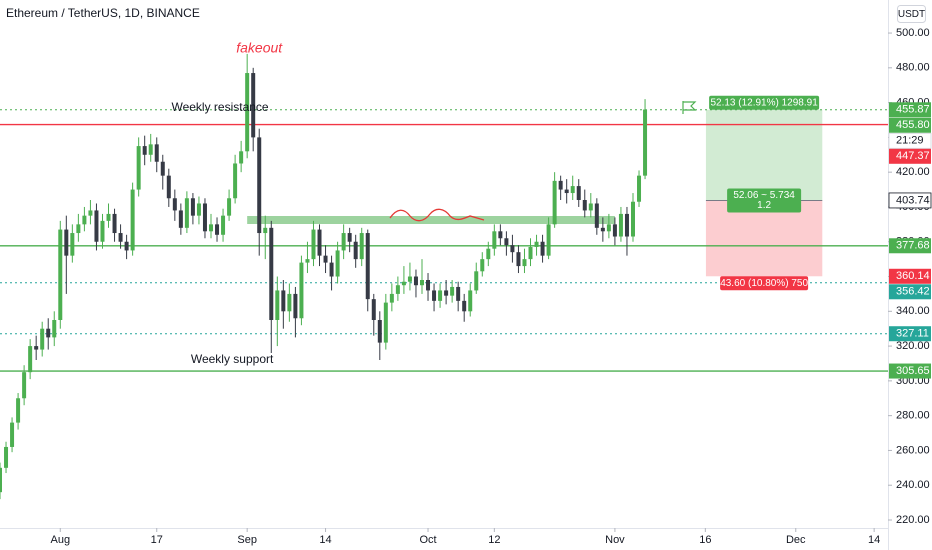 This screenshot has height=550, width=932. Describe the element at coordinates (913, 416) in the screenshot. I see `y-tick-label: 280.00` at that location.